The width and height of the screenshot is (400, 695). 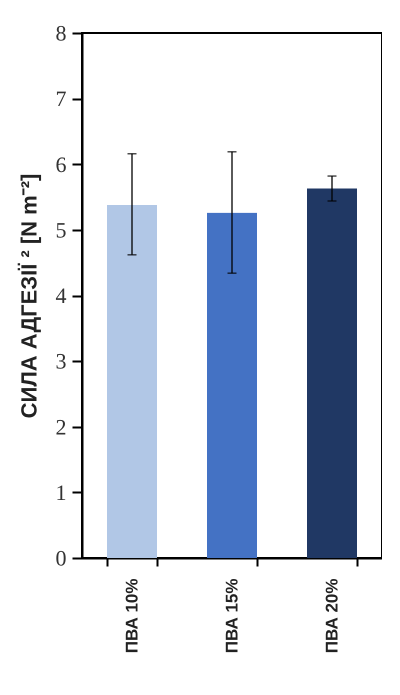 I want to click on y-tick-label: 3, so click(x=61, y=361).